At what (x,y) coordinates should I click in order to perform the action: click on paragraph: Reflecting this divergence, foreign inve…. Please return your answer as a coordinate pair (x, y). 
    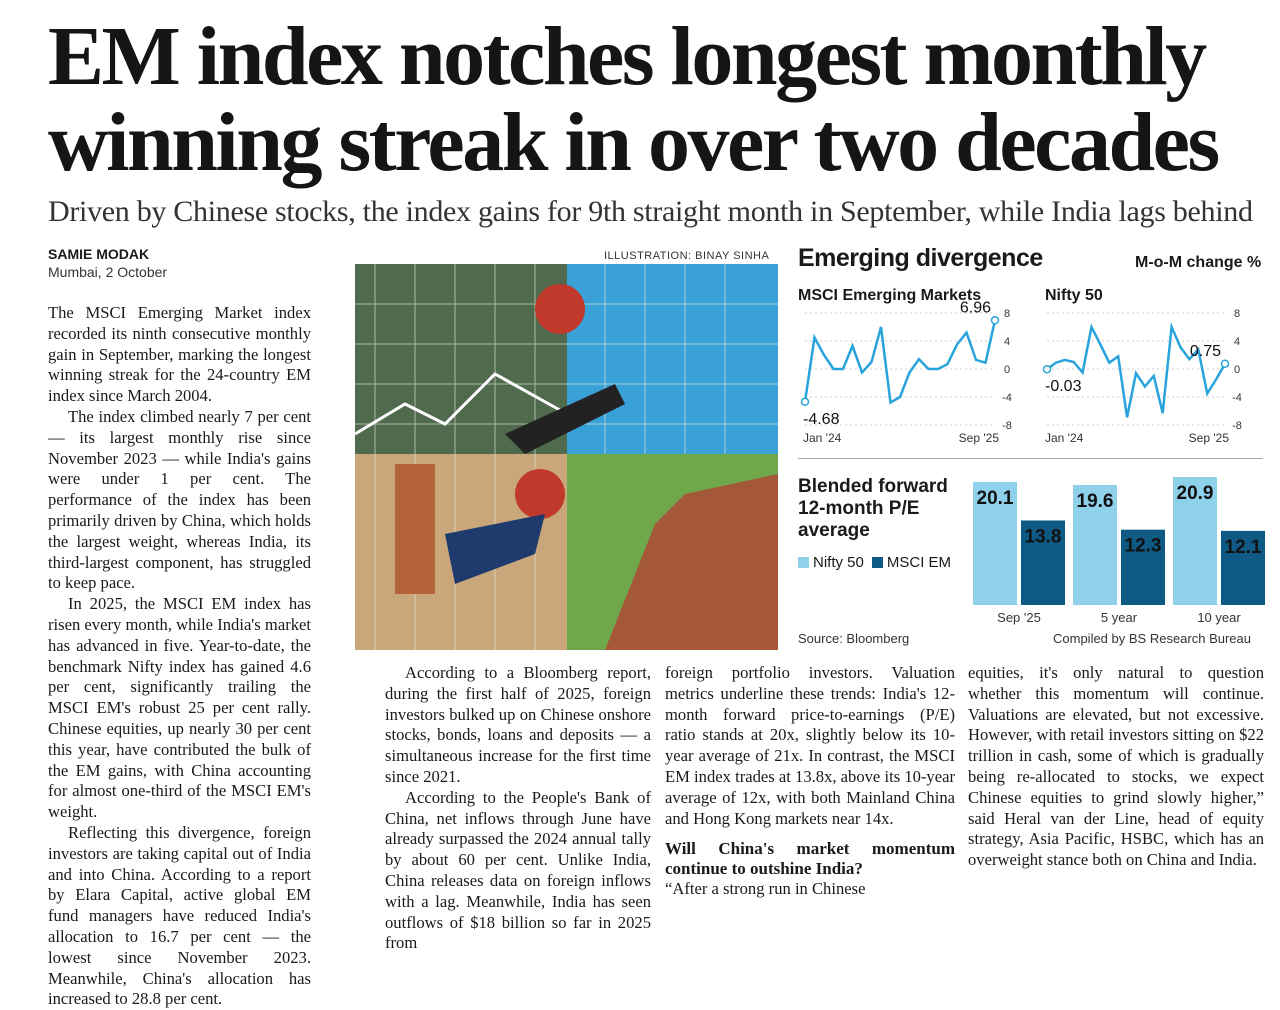
    Looking at the image, I should click on (179, 915).